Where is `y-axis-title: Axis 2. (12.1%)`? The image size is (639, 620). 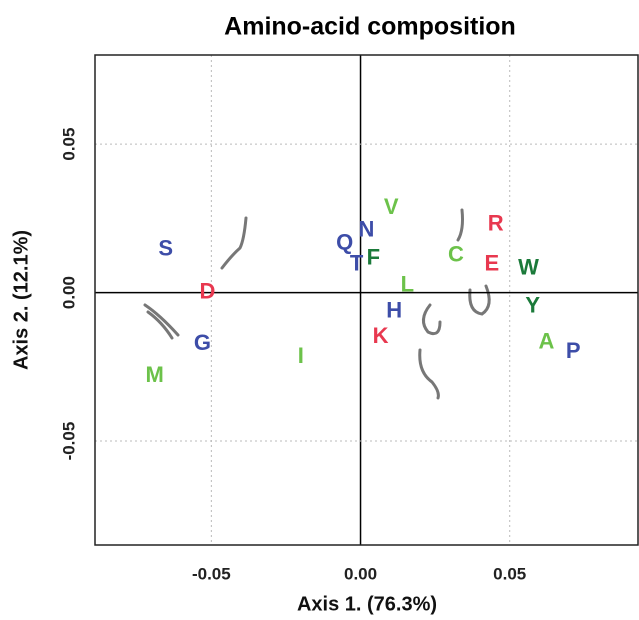 y-axis-title: Axis 2. (12.1%) is located at coordinates (21, 300).